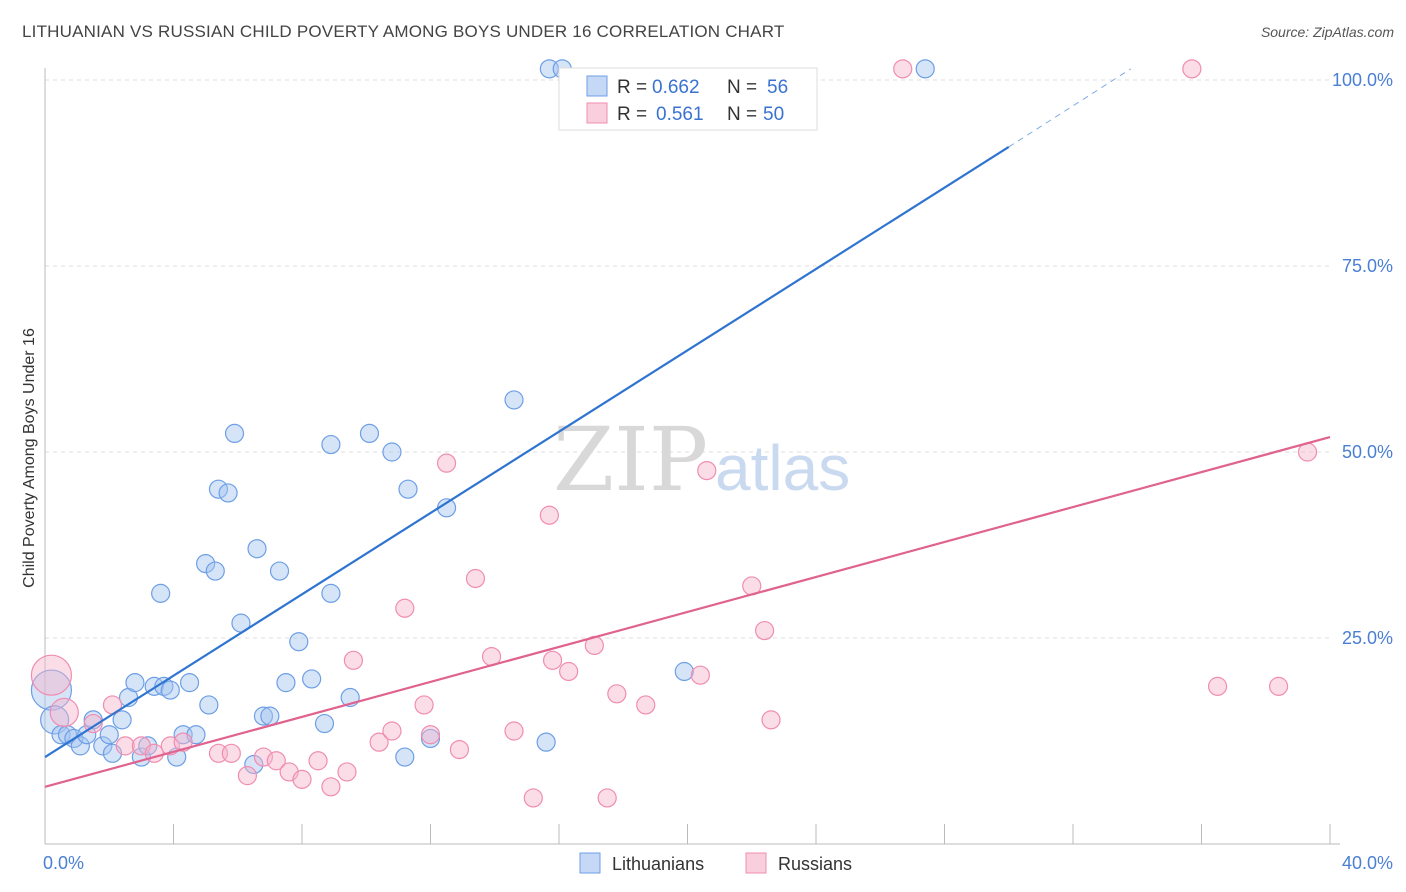  What do you see at coordinates (590, 863) in the screenshot?
I see `bottom-legend-swatch-lithuanians` at bounding box center [590, 863].